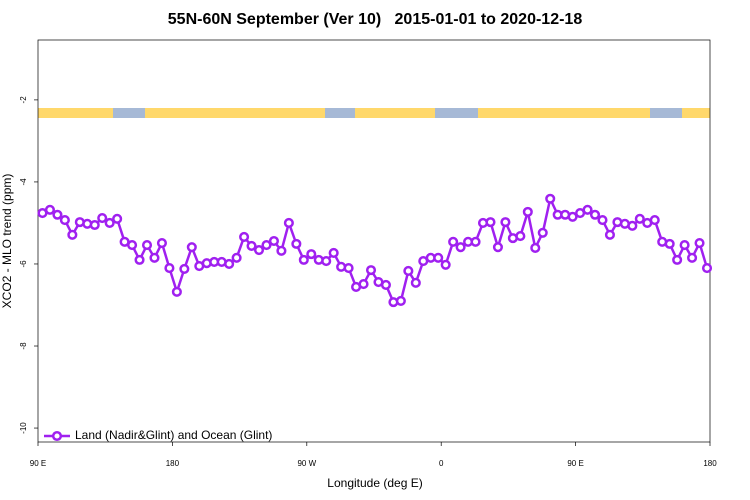 This screenshot has width=750, height=500. Describe the element at coordinates (23, 346) in the screenshot. I see `y-tick-label: -8` at that location.